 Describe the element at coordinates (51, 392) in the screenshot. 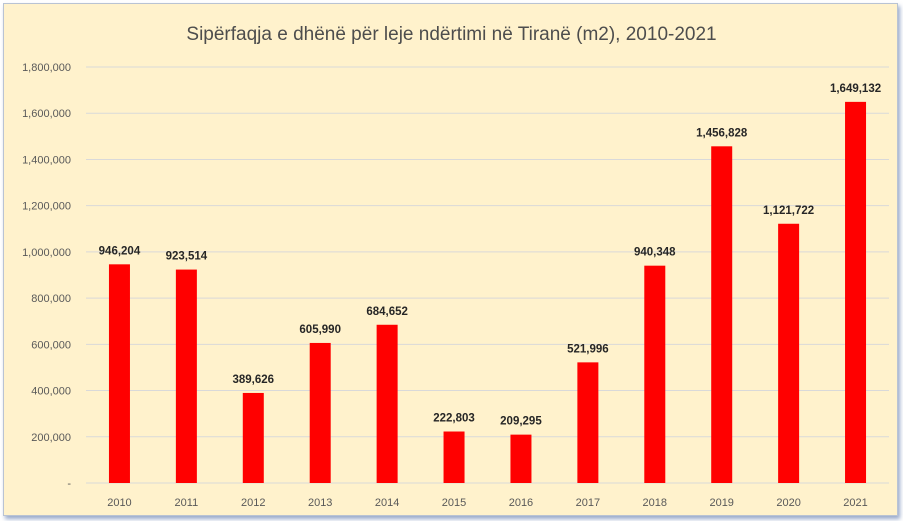

I see `y-tick-label-2: 400,000` at that location.